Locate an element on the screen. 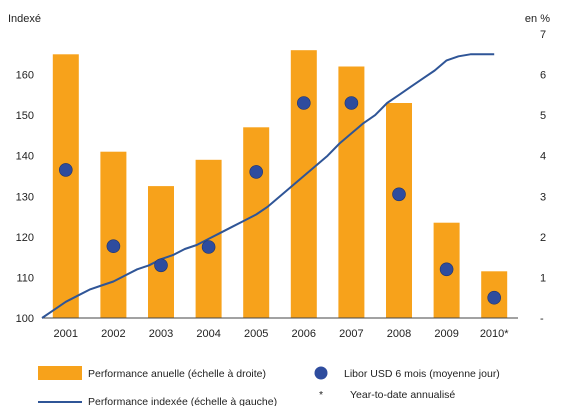 The image size is (563, 411). libor-point-2006 is located at coordinates (303, 103).